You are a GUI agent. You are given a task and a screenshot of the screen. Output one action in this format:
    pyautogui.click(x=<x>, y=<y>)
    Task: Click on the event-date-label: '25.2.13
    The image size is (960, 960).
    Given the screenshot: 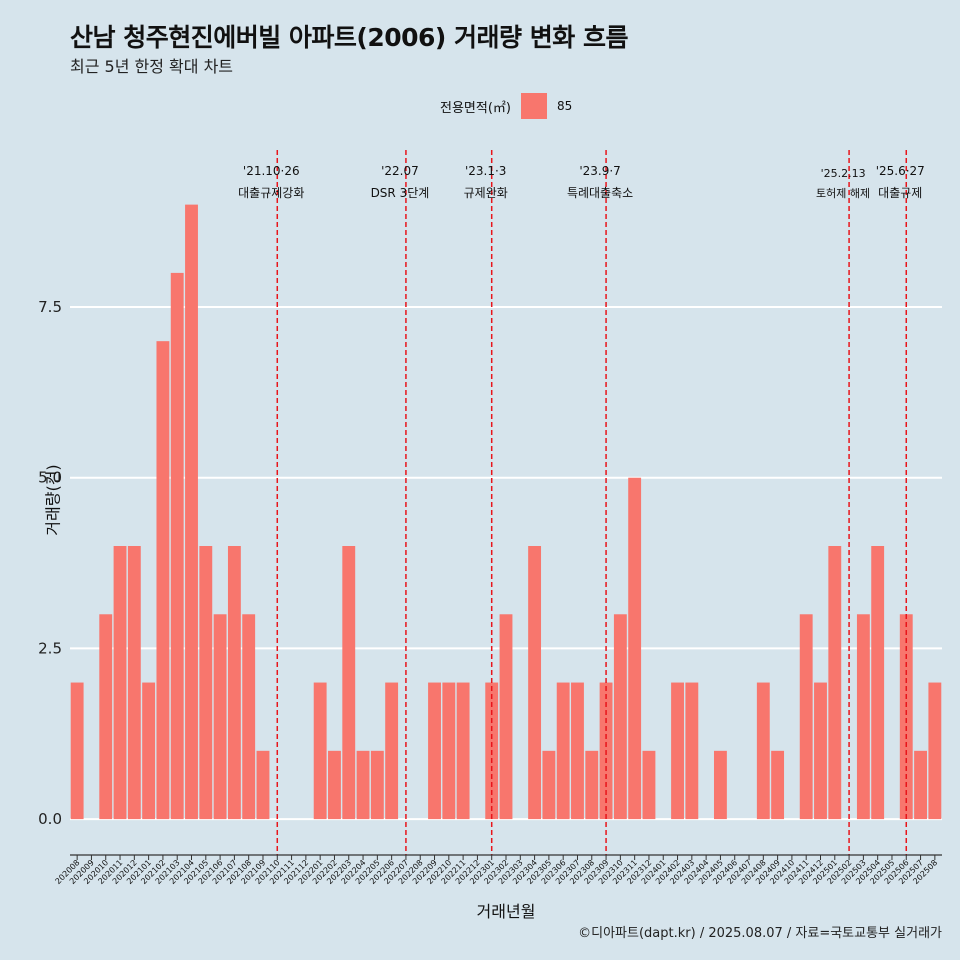 What is the action you would take?
    pyautogui.click(x=843, y=173)
    